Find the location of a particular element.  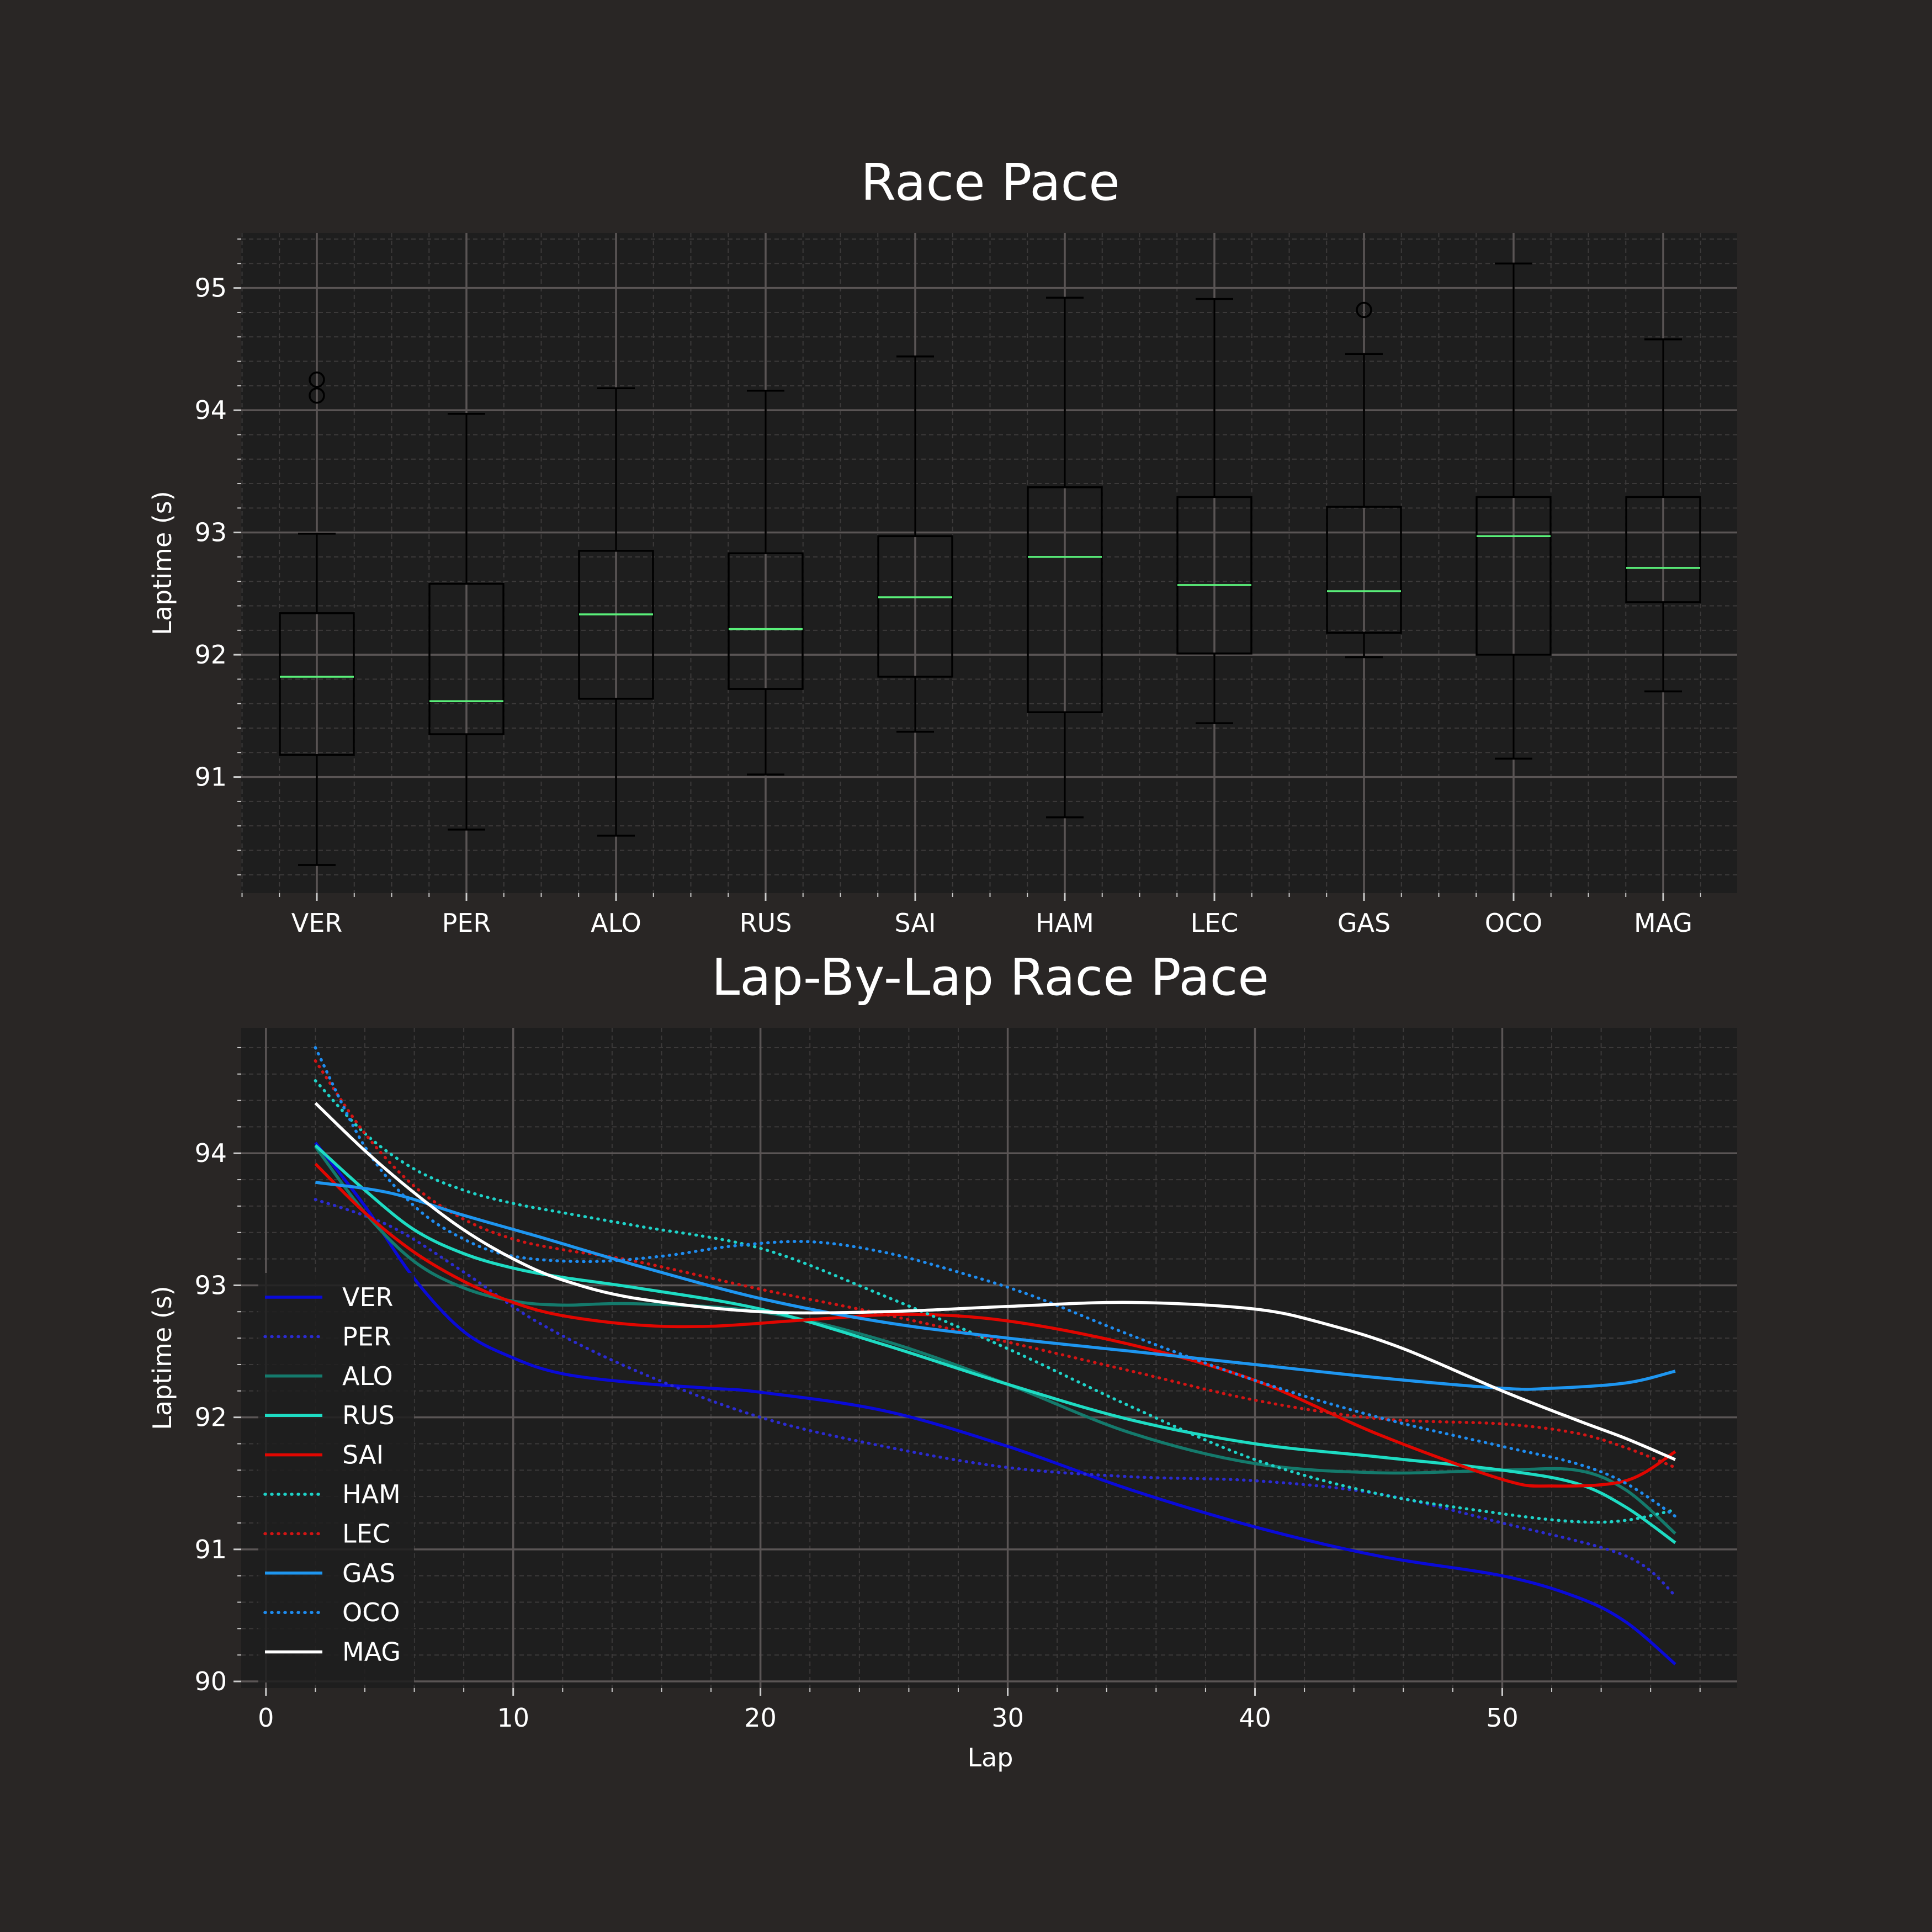

box-lec is located at coordinates (1214, 511).